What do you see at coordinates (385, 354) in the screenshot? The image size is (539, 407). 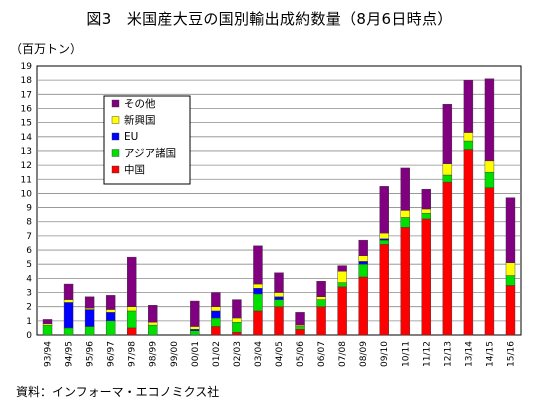 I see `x-tick-label: 09/10` at bounding box center [385, 354].